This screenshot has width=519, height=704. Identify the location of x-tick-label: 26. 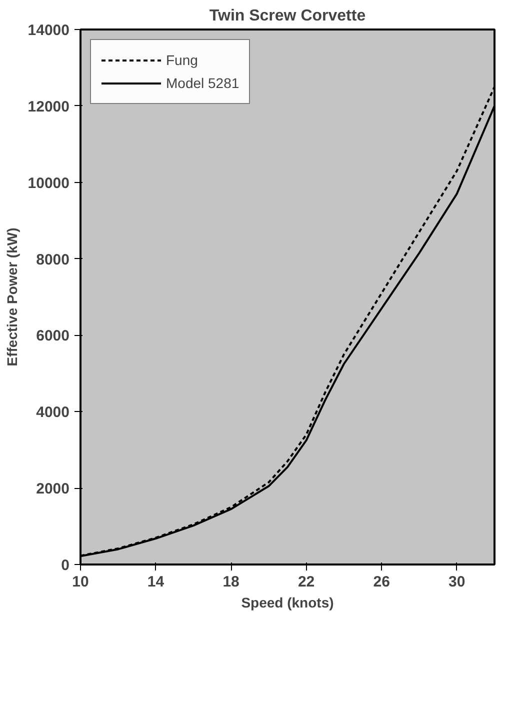
(381, 582).